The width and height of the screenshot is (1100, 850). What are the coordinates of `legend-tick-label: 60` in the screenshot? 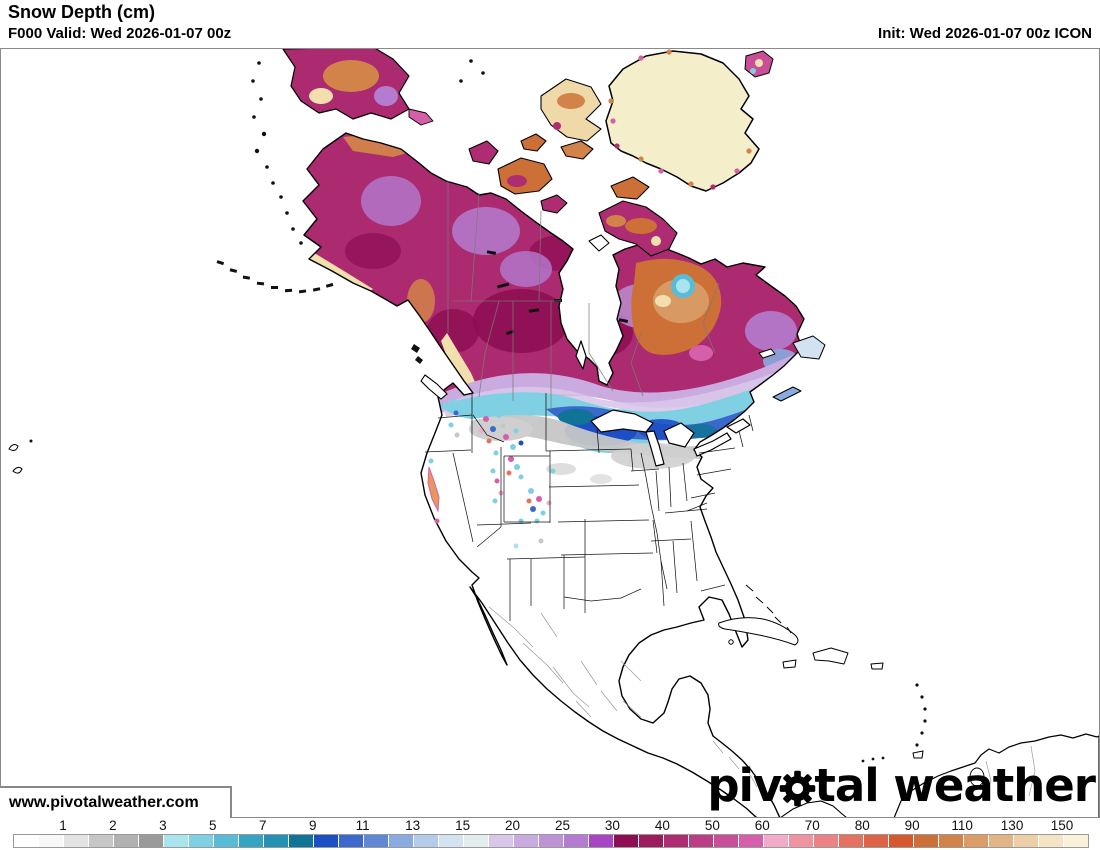 It's located at (762, 825).